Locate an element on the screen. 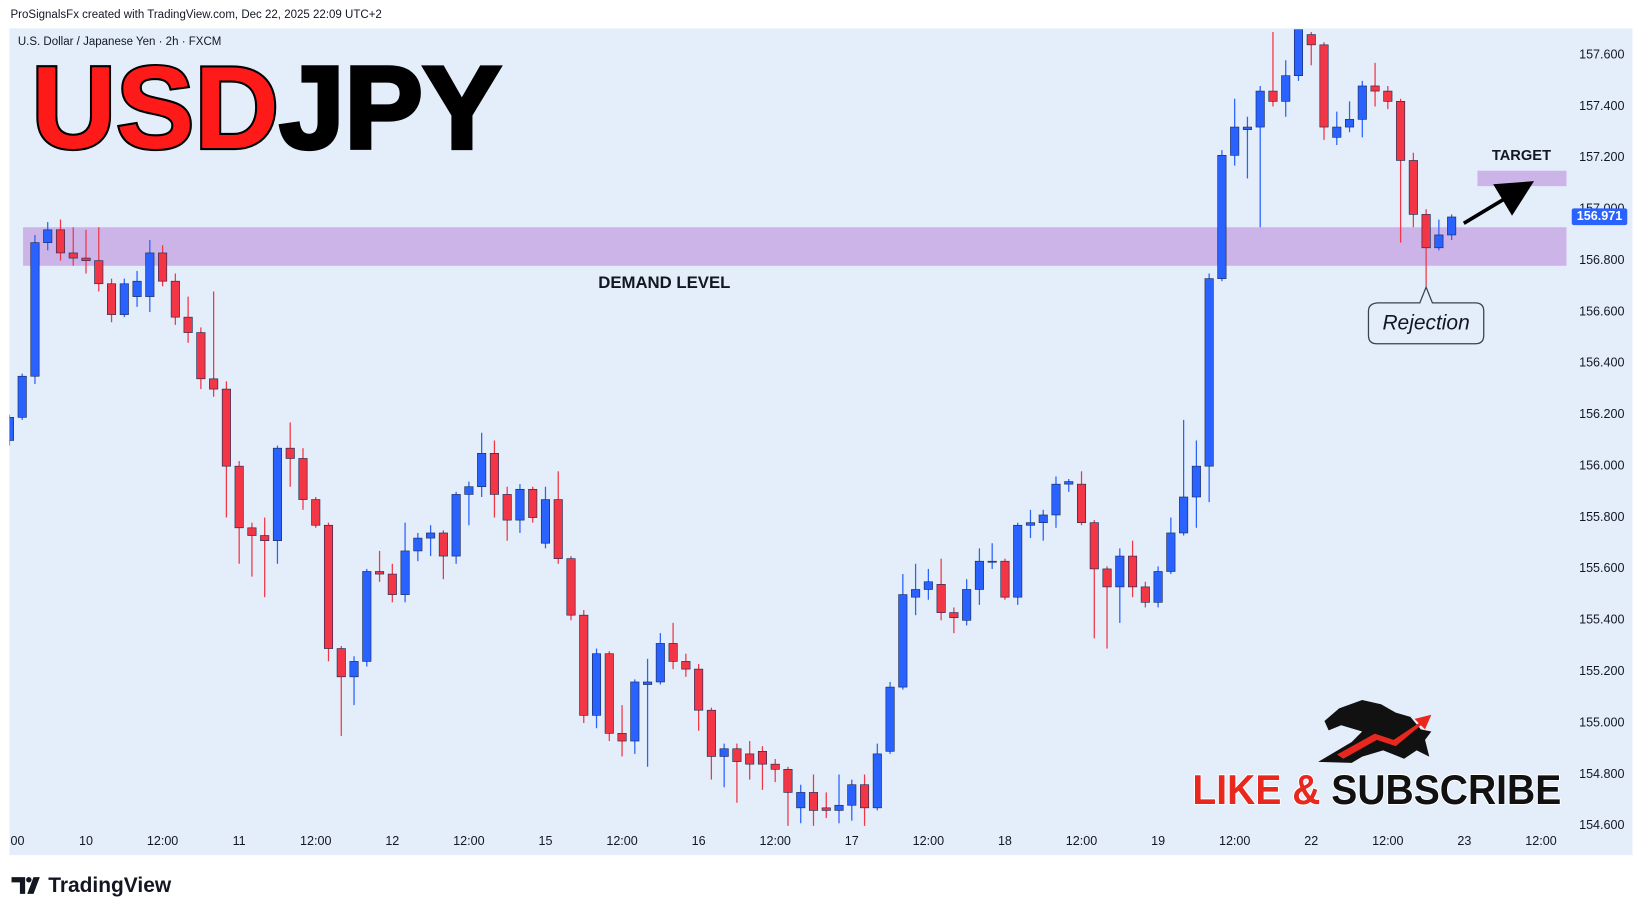 The height and width of the screenshot is (916, 1643). bull-silhouette is located at coordinates (1375, 731).